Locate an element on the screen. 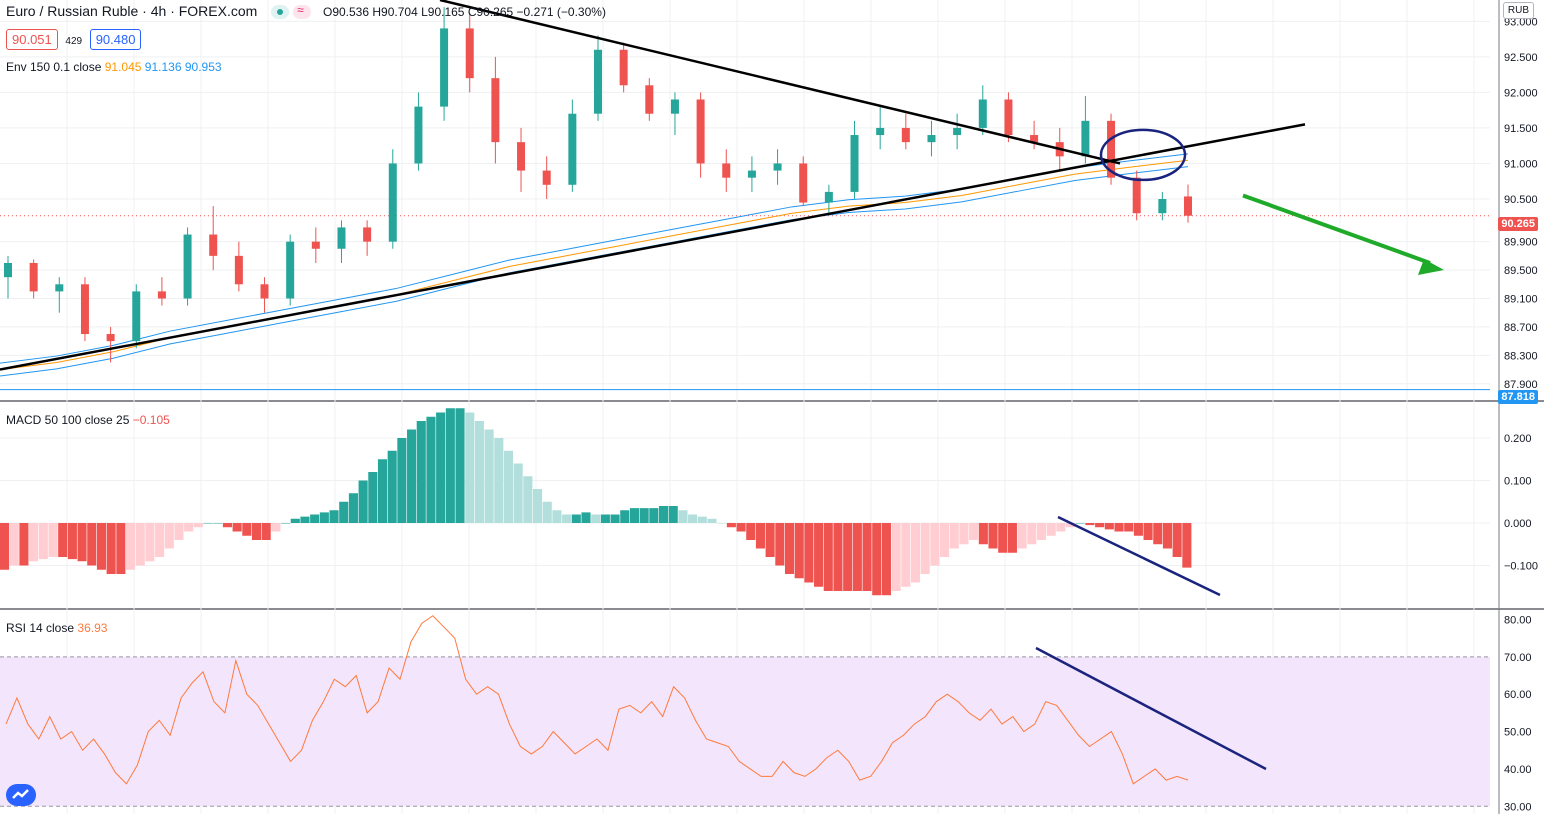  price-tick-label: 88.300 is located at coordinates (1521, 356).